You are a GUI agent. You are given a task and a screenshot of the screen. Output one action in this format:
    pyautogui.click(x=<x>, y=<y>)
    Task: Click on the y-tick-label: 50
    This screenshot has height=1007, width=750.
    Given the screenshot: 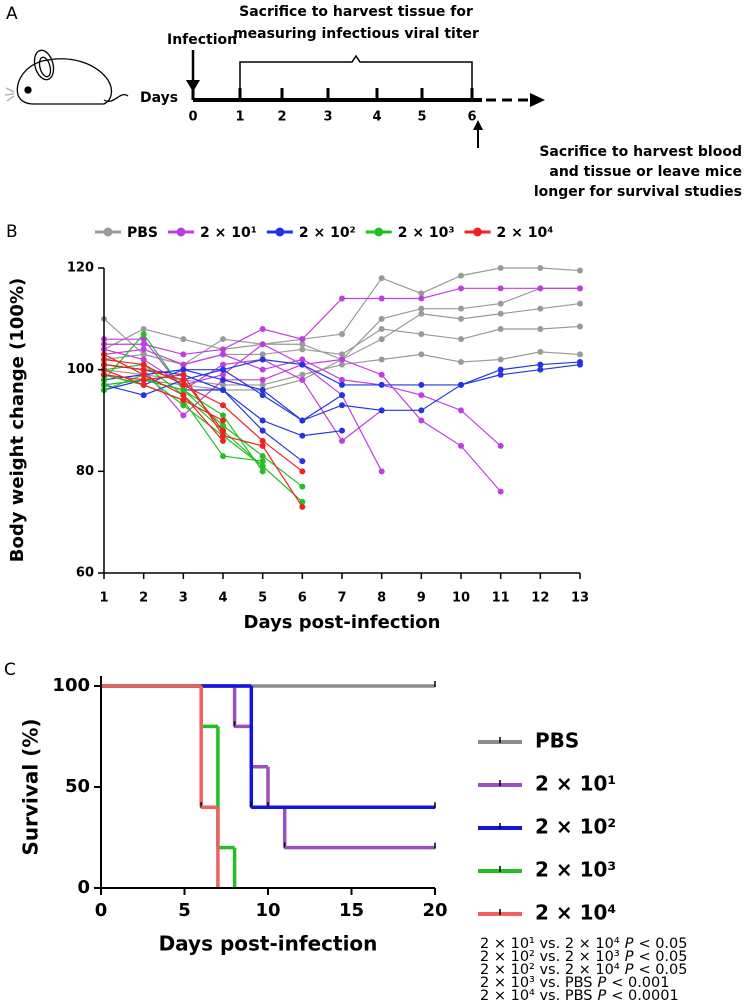 What is the action you would take?
    pyautogui.click(x=77, y=786)
    